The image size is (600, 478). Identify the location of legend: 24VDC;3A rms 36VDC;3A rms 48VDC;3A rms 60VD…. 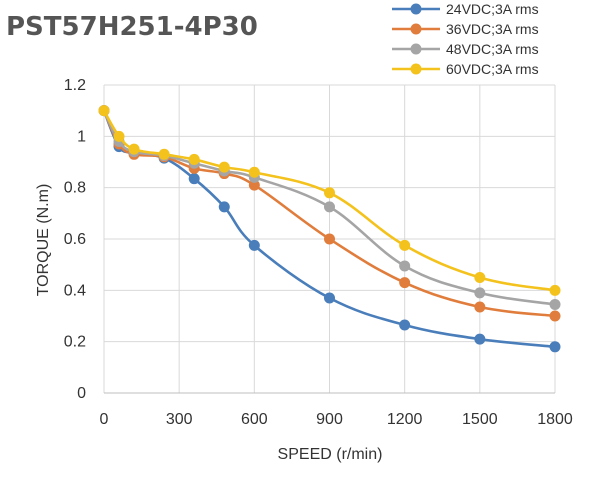
(465, 39).